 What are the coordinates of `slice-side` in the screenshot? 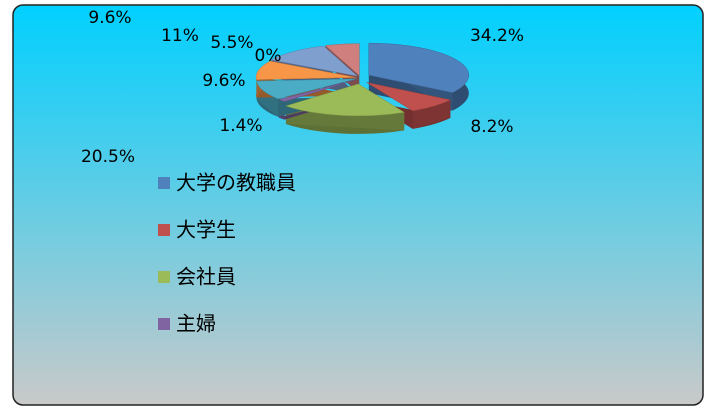 It's located at (431, 114).